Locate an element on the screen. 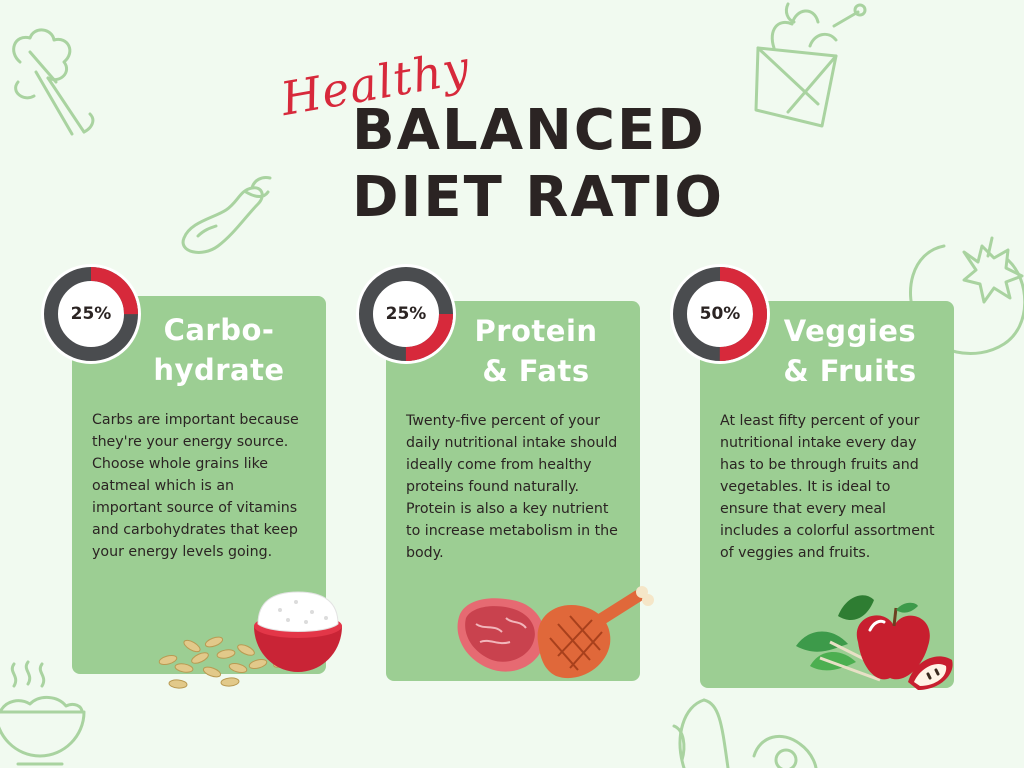  tomato-icon is located at coordinates (966, 296).